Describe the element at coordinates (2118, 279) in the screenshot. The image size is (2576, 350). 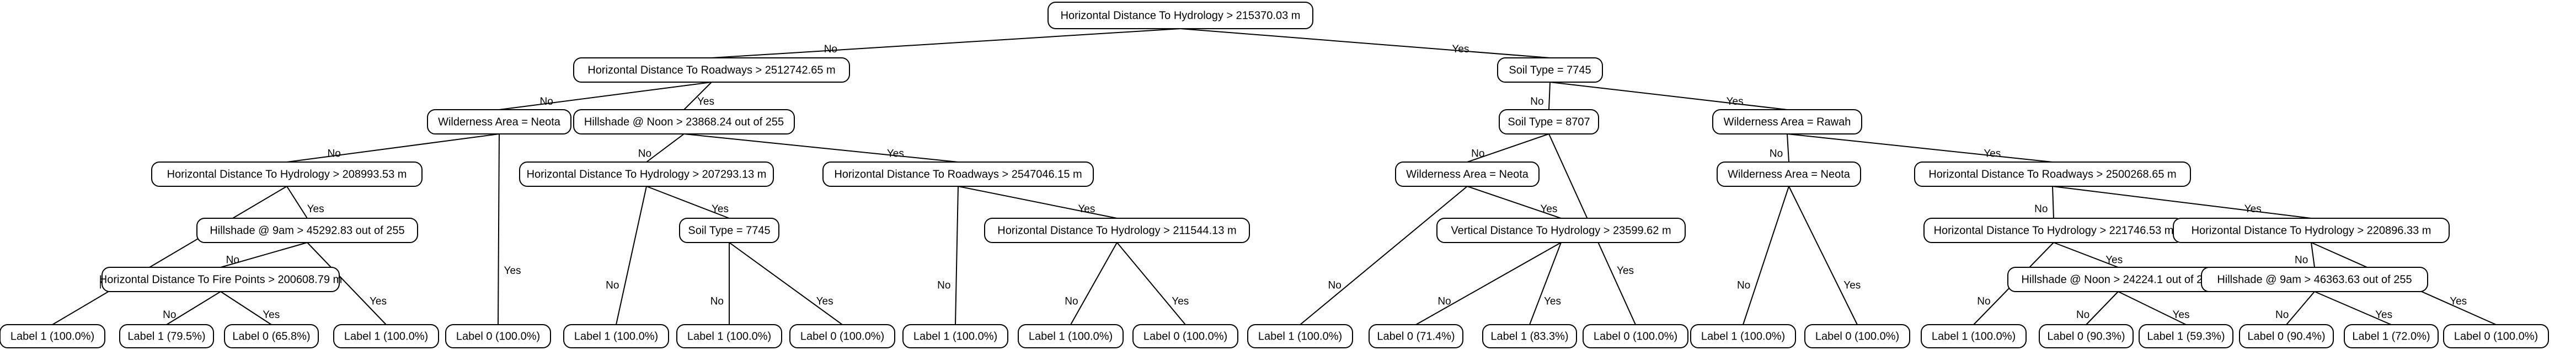
I see `decision-node-n19: Hillshade @ Noon > 24224.1 out of 255` at that location.